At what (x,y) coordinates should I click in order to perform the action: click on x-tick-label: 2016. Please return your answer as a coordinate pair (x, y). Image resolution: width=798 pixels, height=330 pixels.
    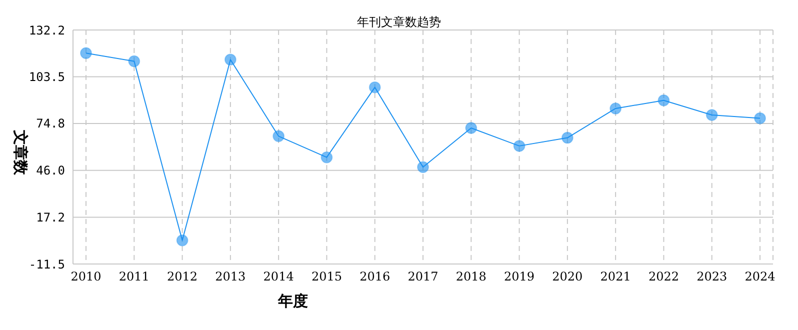
    Looking at the image, I should click on (375, 277).